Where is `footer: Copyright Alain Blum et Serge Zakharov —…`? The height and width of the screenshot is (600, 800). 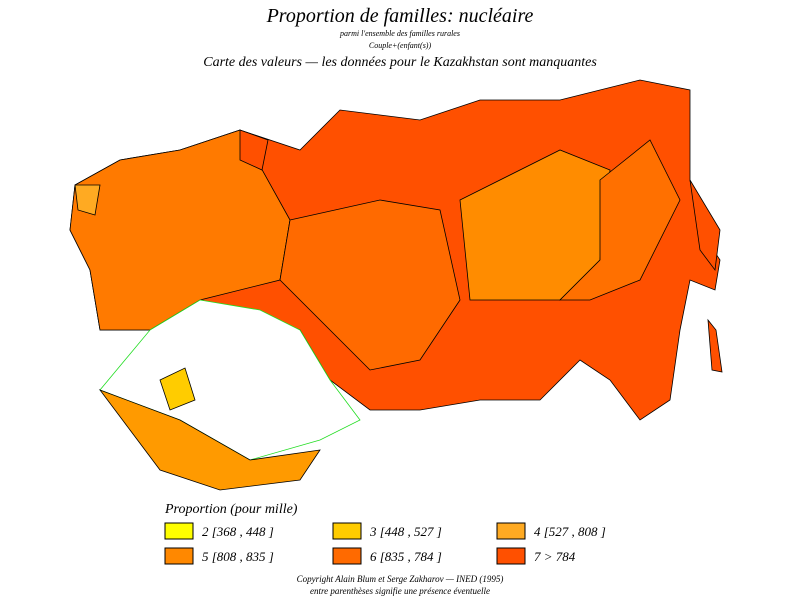 footer: Copyright Alain Blum et Serge Zakharov —… is located at coordinates (400, 579).